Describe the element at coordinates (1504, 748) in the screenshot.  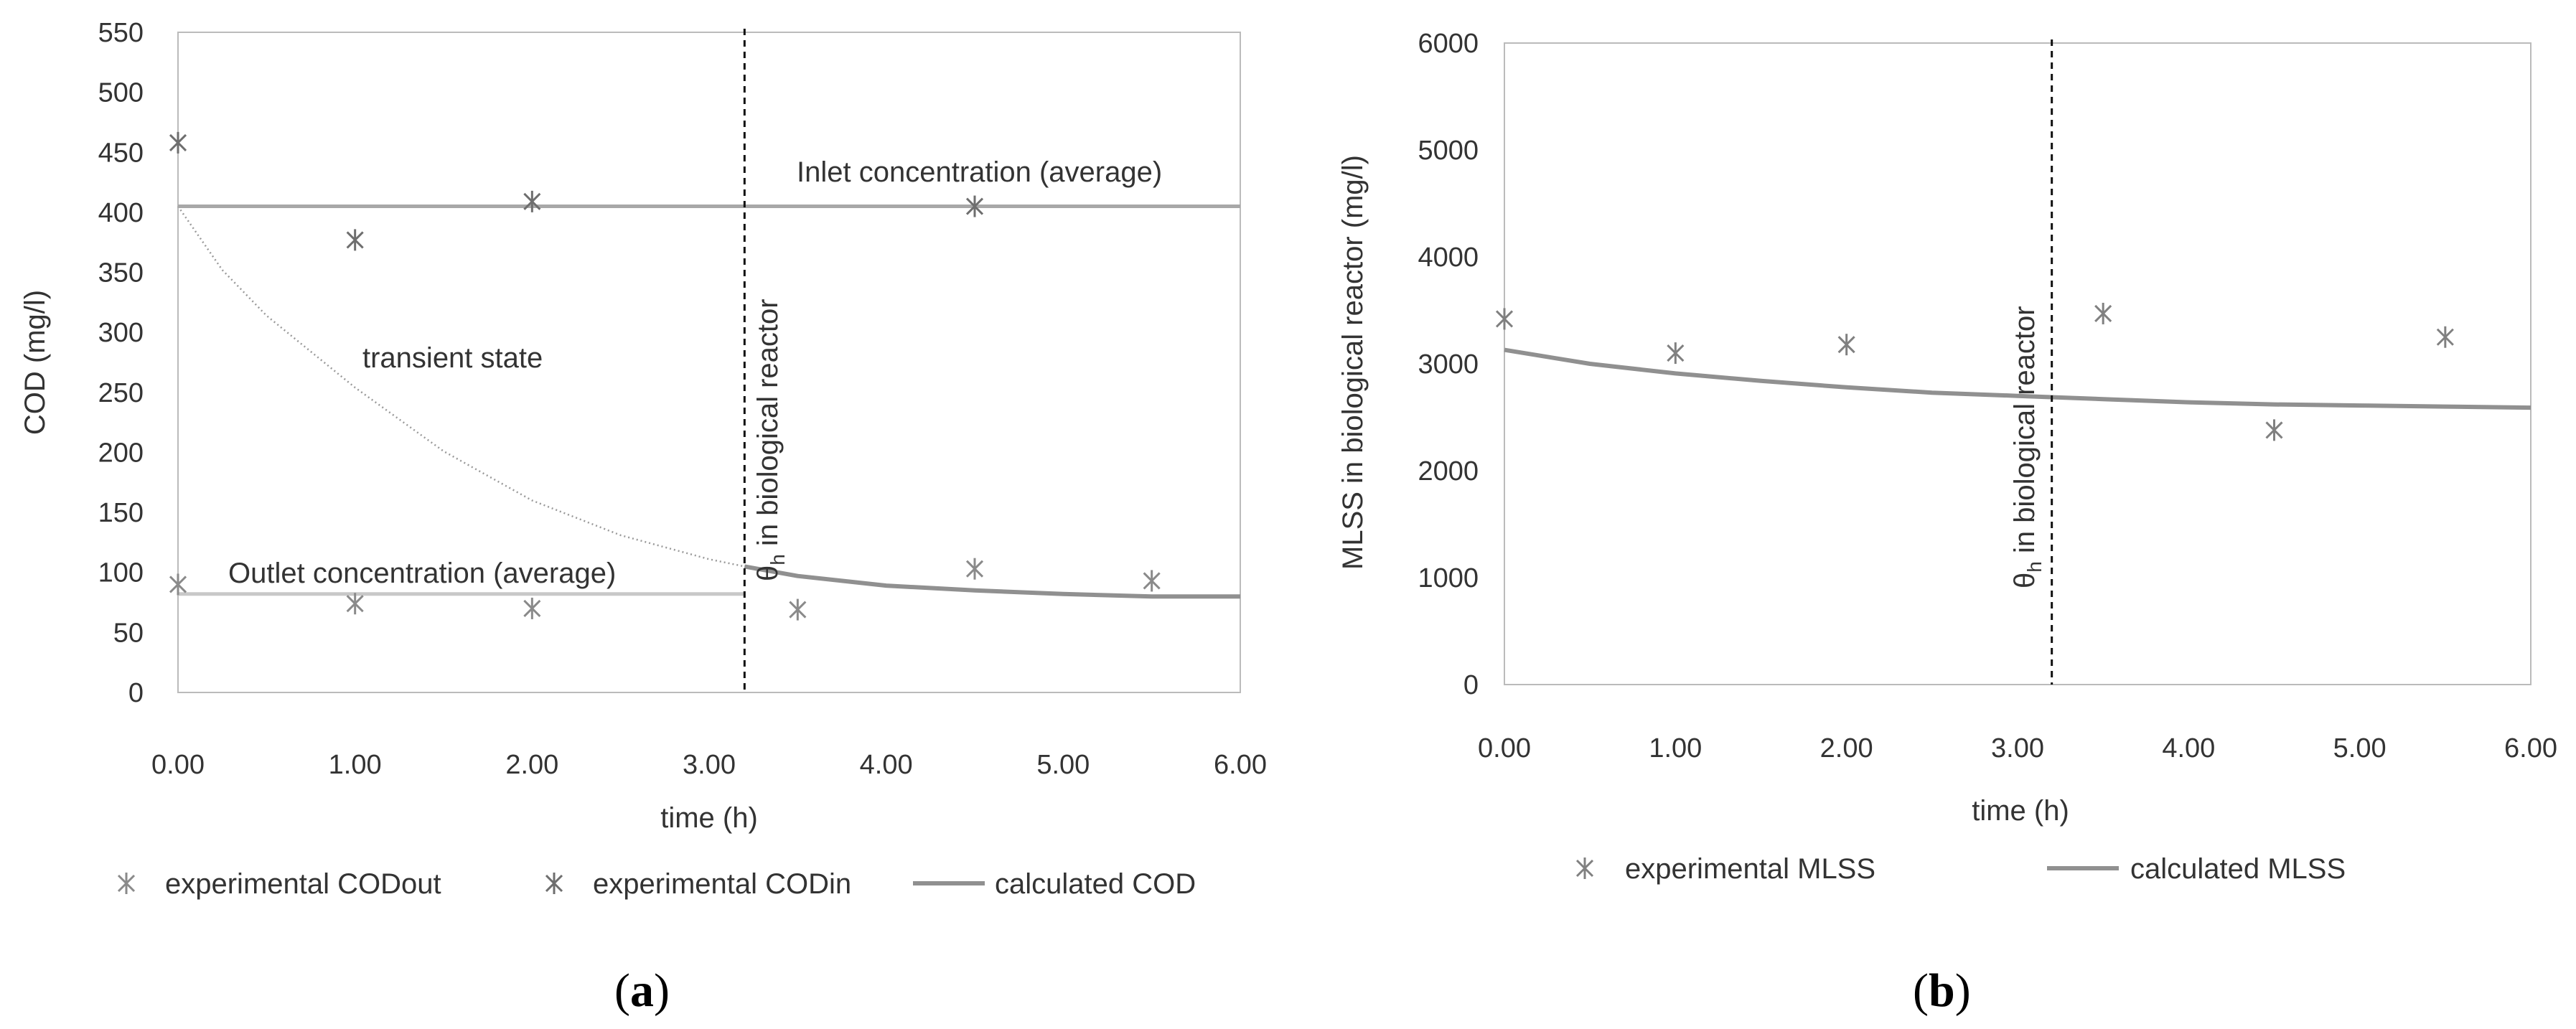
I see `mlss-x-tick-label: 0.00` at that location.